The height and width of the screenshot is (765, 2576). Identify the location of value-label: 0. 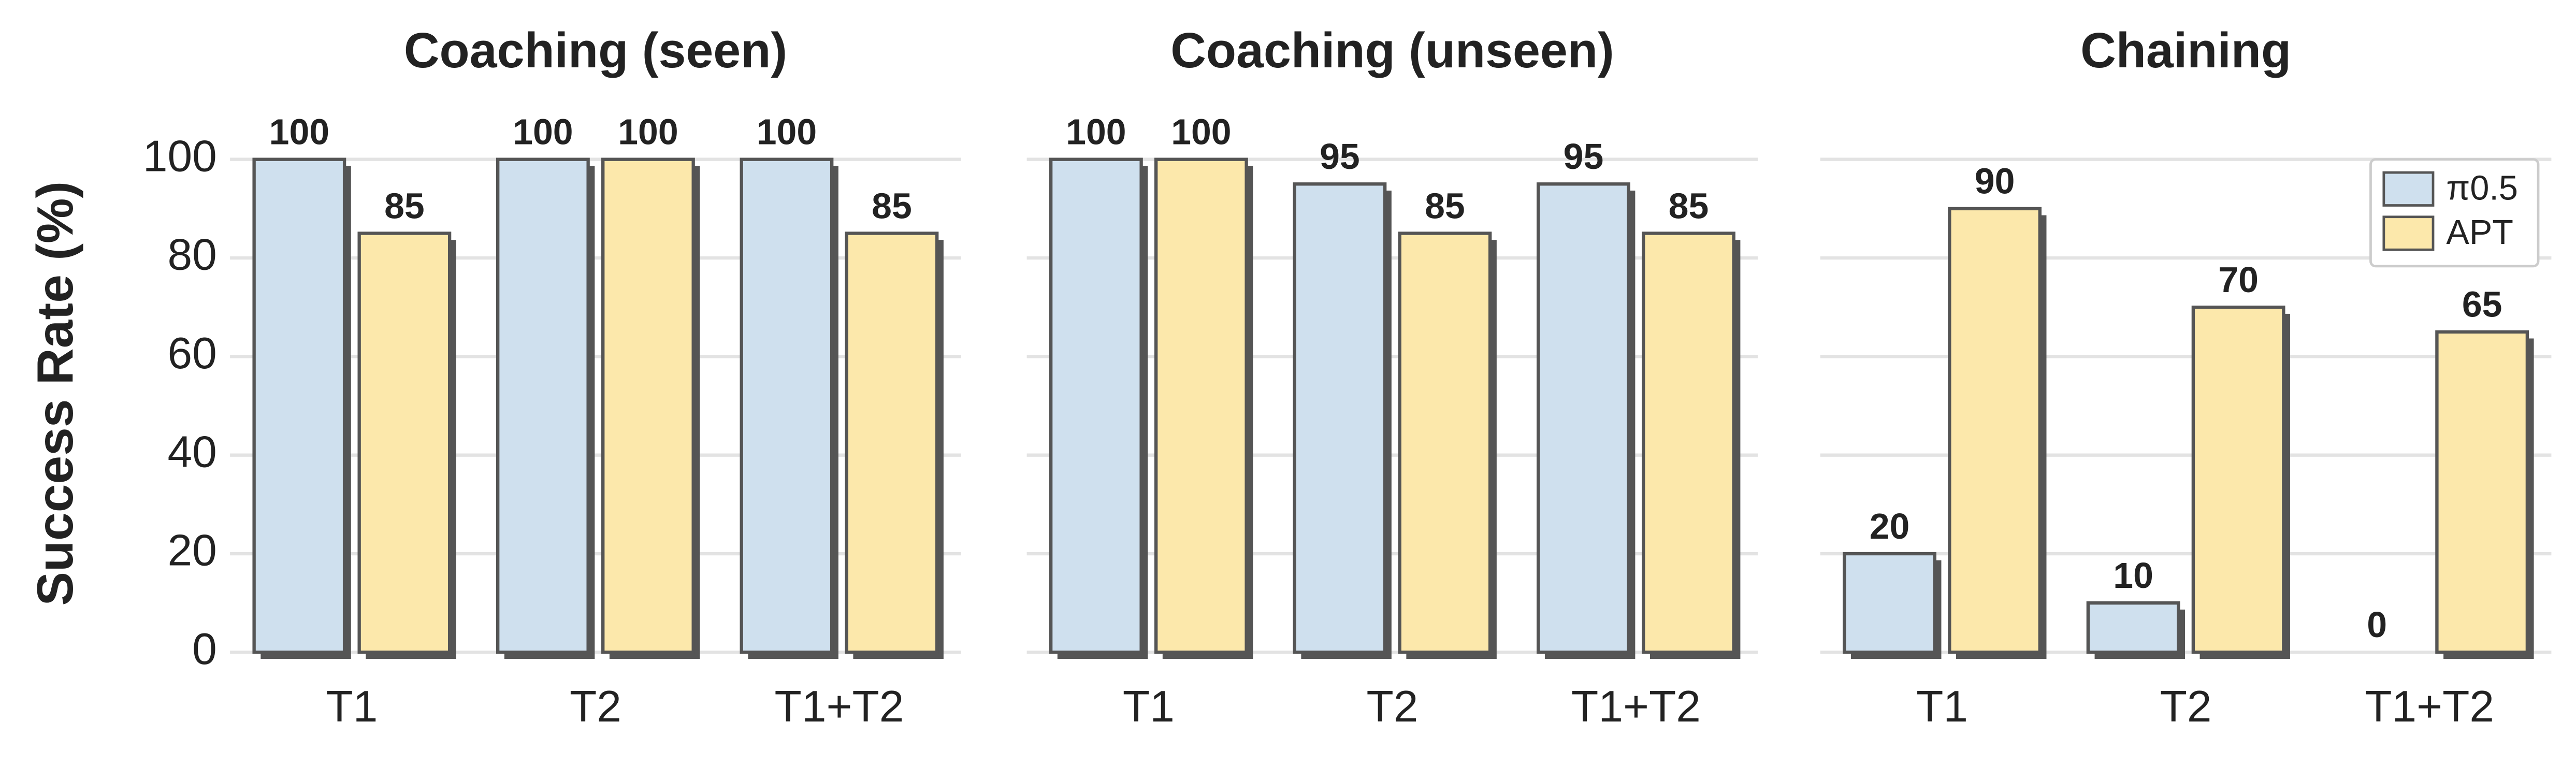
(2377, 624).